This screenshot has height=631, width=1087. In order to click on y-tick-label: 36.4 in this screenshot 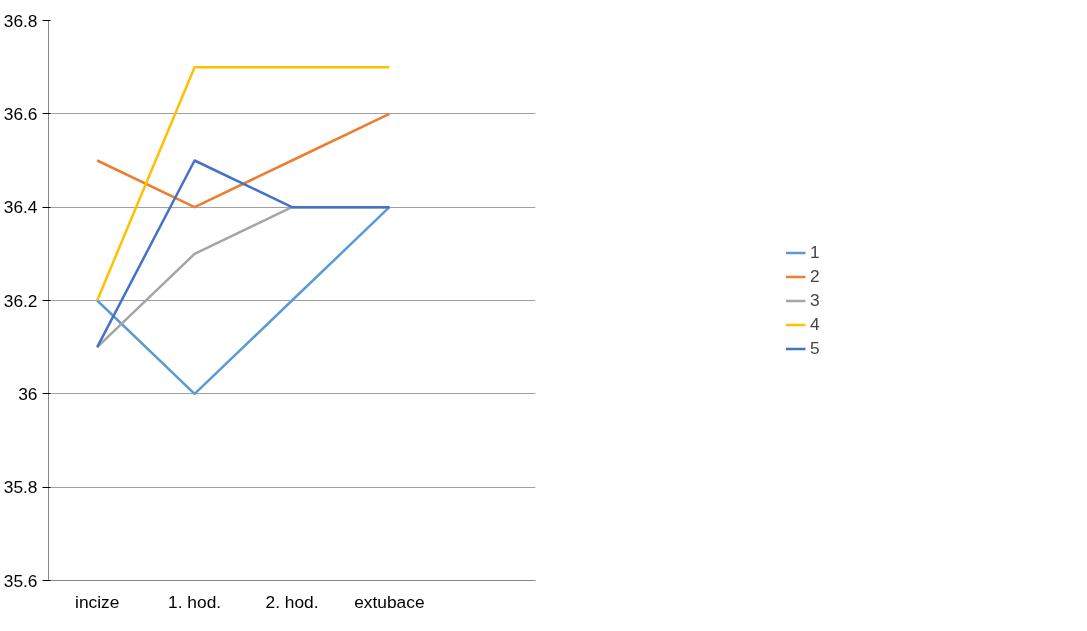, I will do `click(20, 207)`.